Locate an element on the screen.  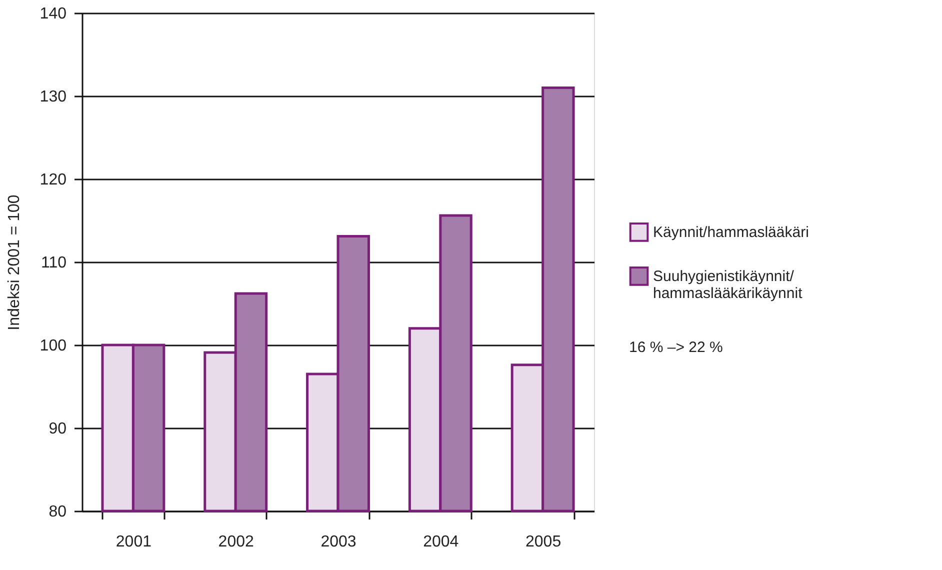
legend-label: Suuhygienistikäynnit/ hammaslääkärikäynnit is located at coordinates (728, 285).